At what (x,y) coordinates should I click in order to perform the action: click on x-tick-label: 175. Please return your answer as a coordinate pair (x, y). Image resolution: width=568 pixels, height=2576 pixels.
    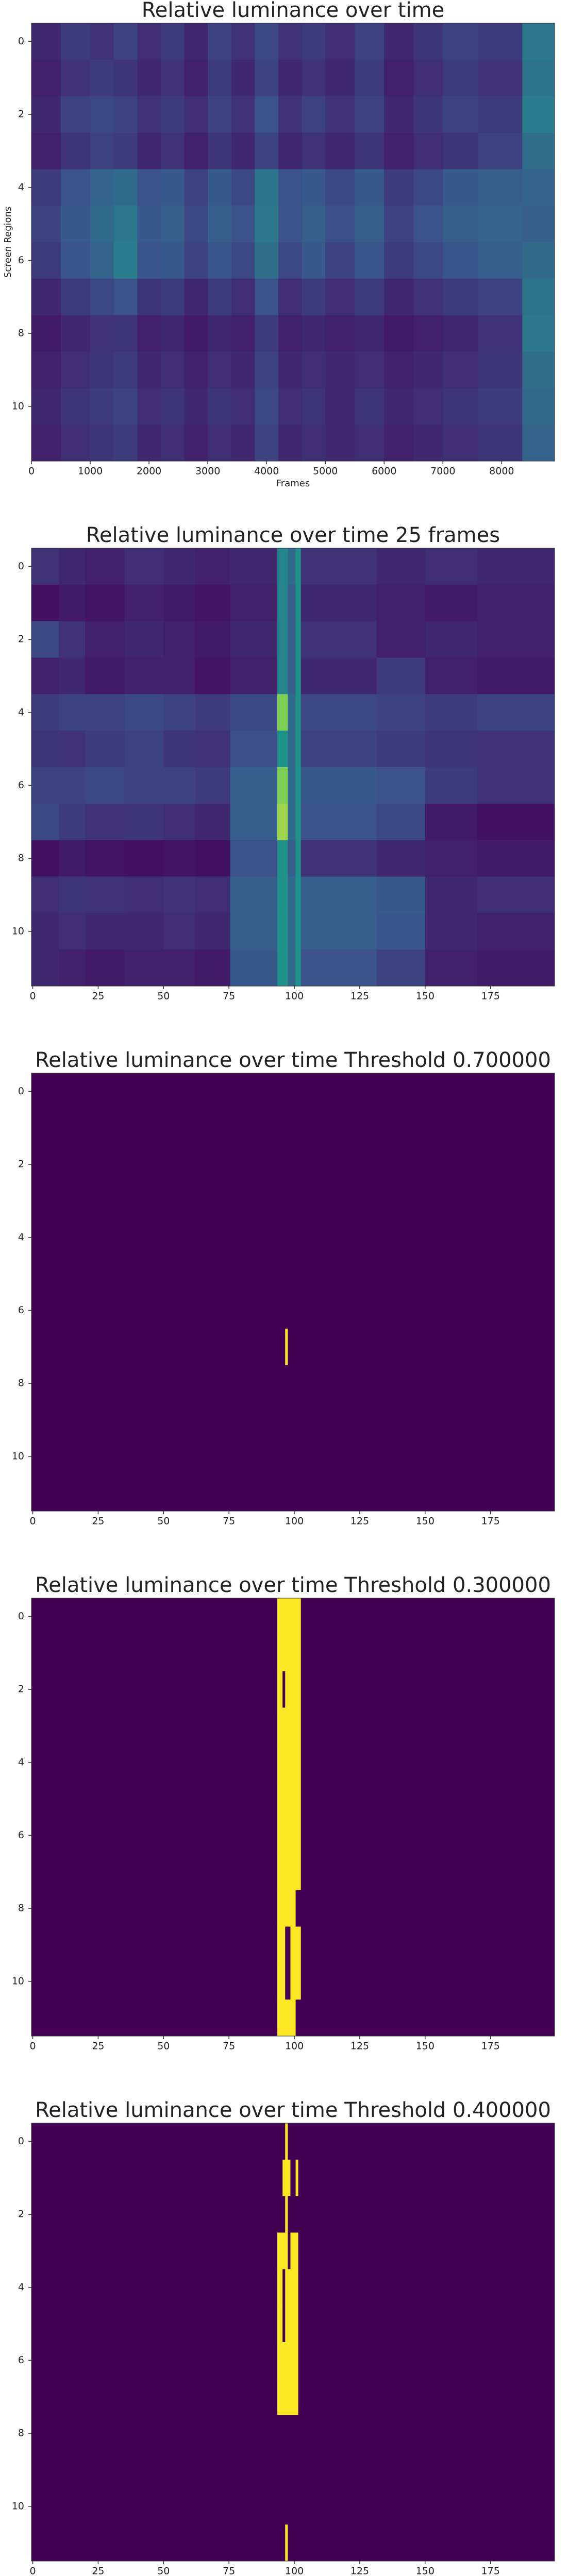
    Looking at the image, I should click on (490, 996).